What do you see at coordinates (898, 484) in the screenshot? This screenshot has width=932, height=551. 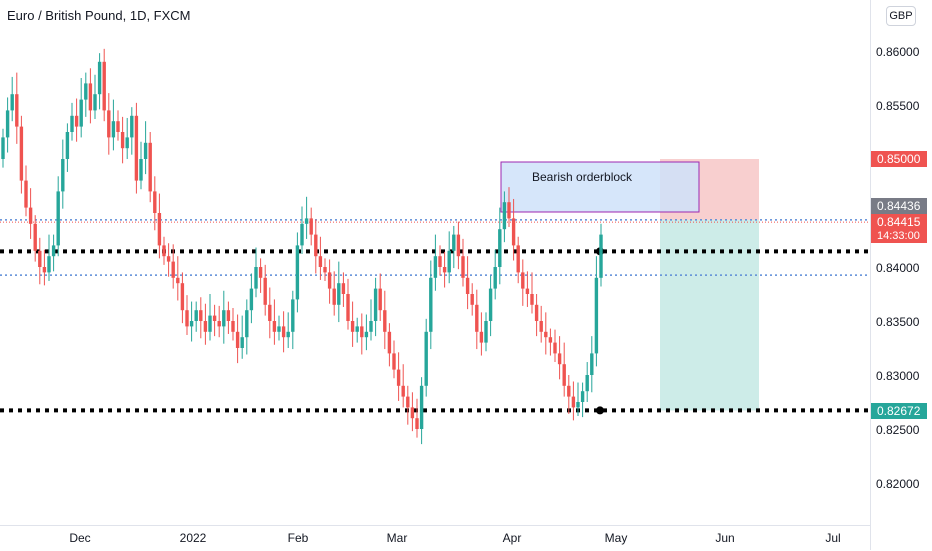 I see `y-tick: 0.82000` at bounding box center [898, 484].